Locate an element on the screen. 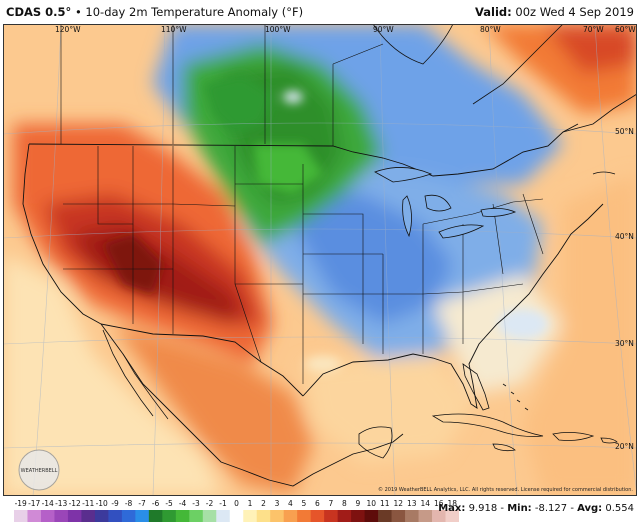 Image resolution: width=640 pixels, height=527 pixels. lat-label-50n: 50°N is located at coordinates (624, 131).